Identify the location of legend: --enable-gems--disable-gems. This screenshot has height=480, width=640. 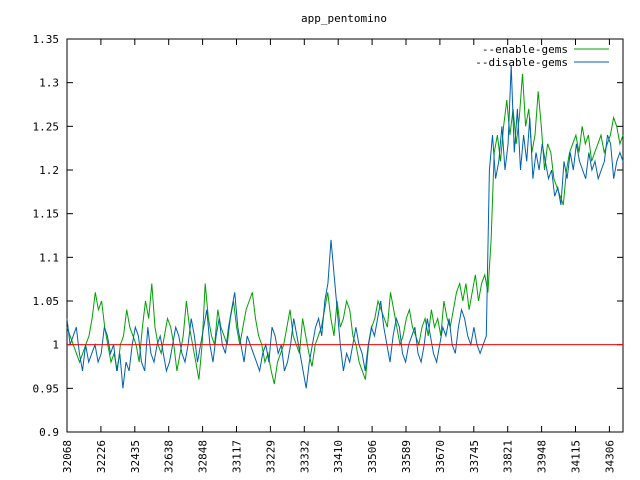
(542, 56).